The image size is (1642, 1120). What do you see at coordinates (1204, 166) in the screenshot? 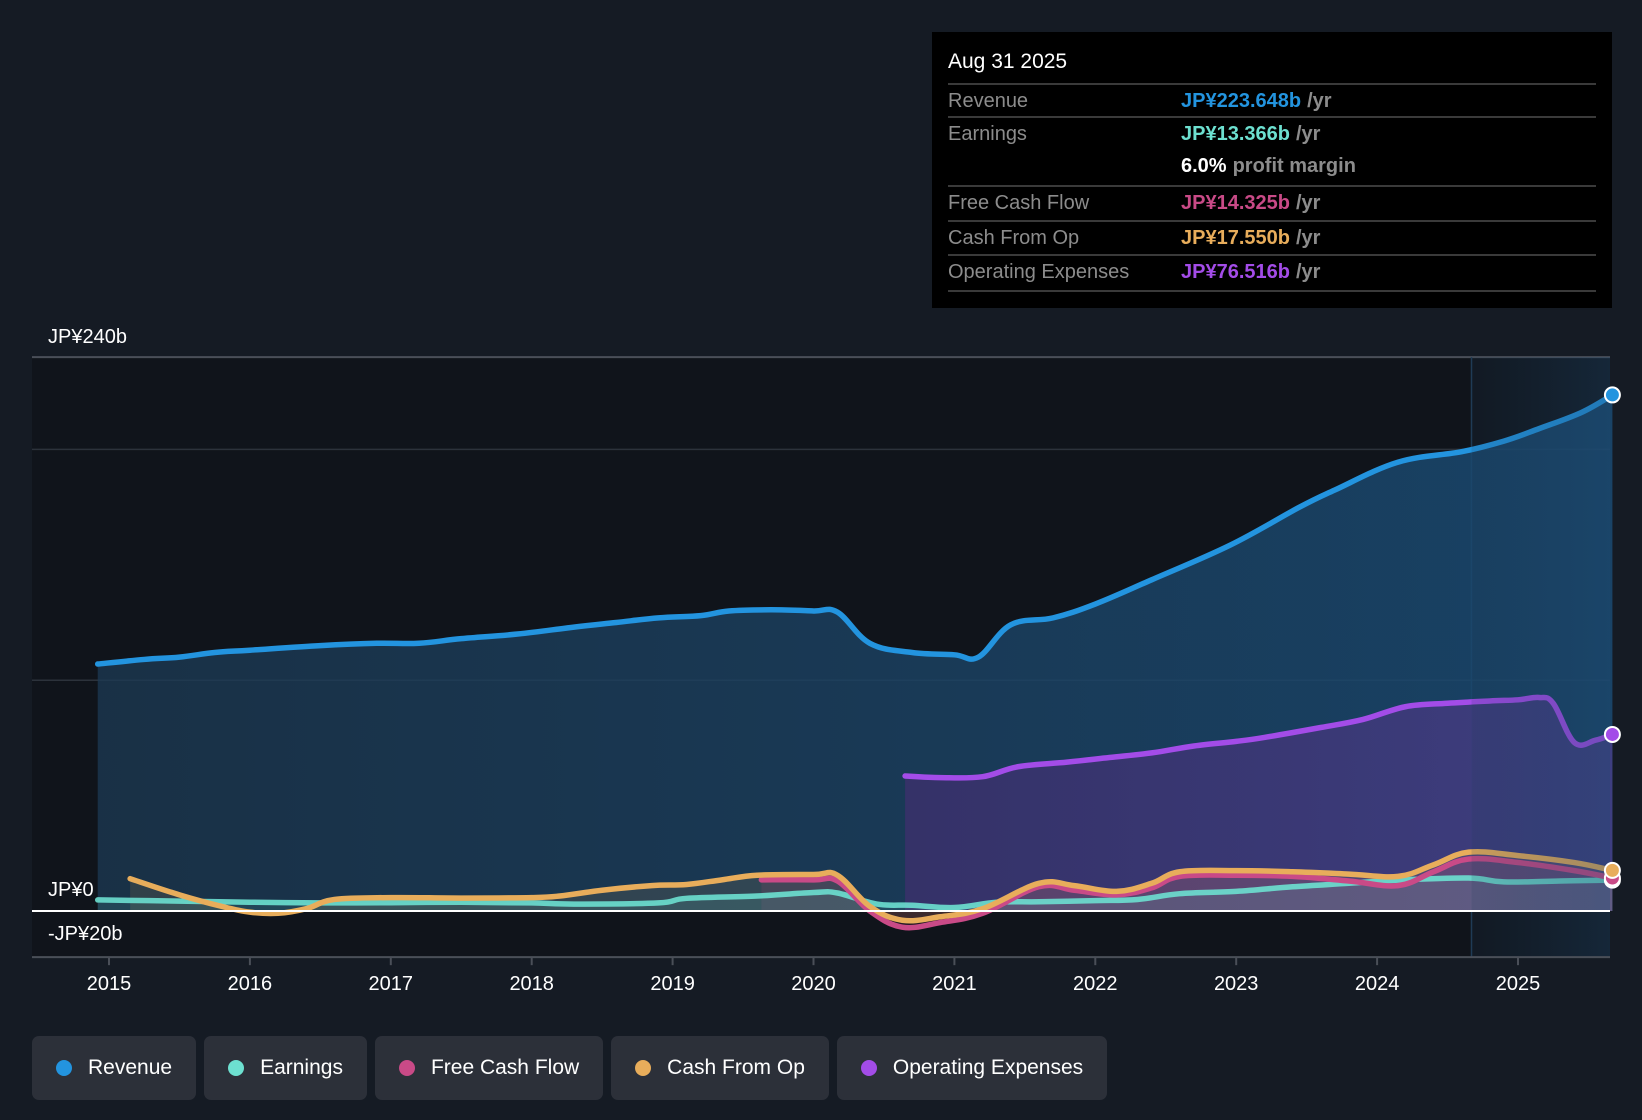
I see `profit-margin-value: 6.0%` at bounding box center [1204, 166].